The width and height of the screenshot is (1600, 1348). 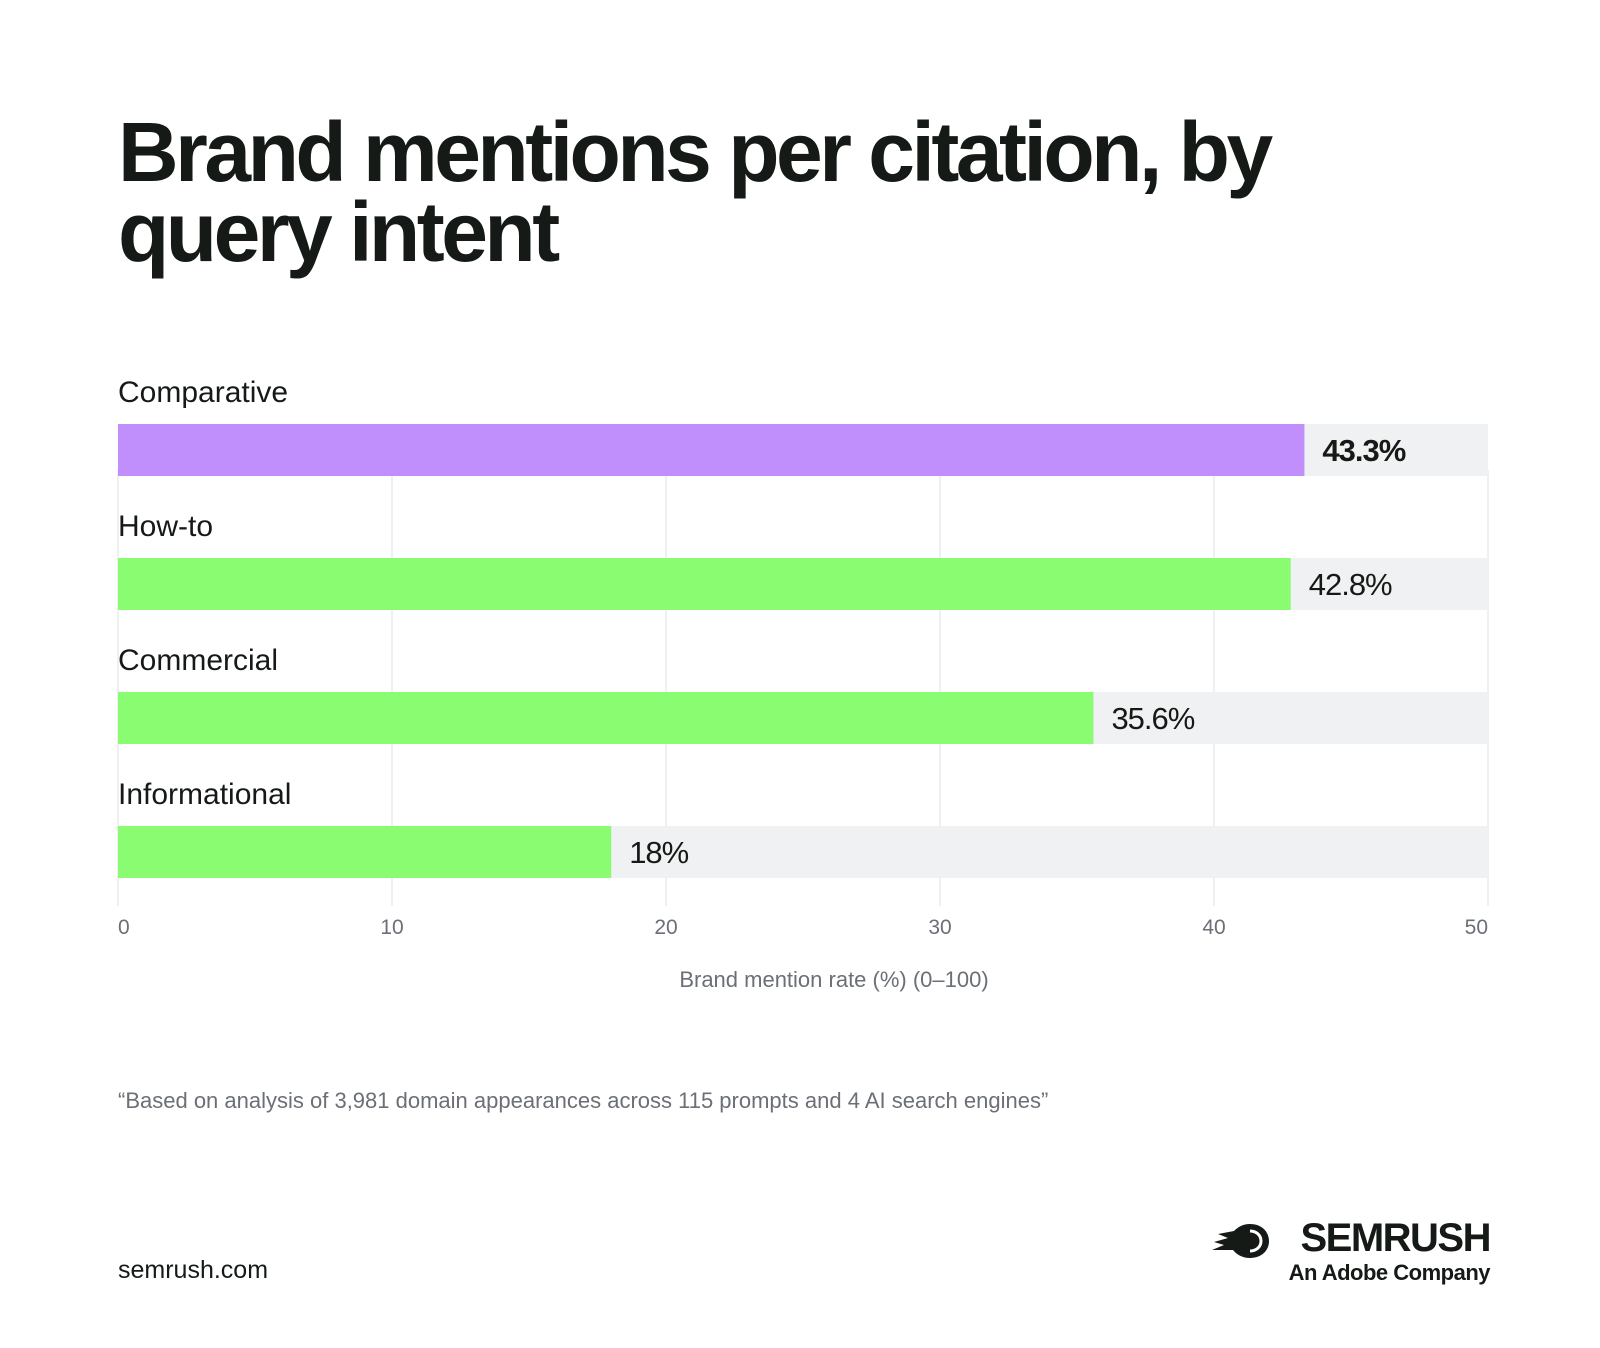 I want to click on value-label: 43.3%, so click(x=1363, y=450).